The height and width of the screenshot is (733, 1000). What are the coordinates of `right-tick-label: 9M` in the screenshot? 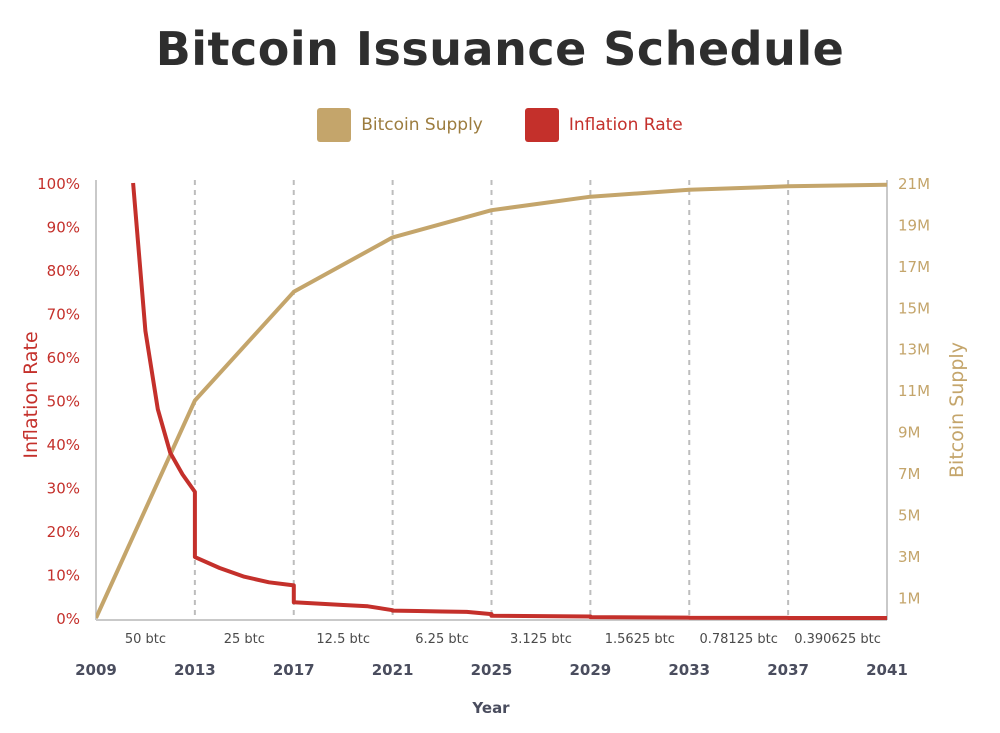 It's located at (909, 433).